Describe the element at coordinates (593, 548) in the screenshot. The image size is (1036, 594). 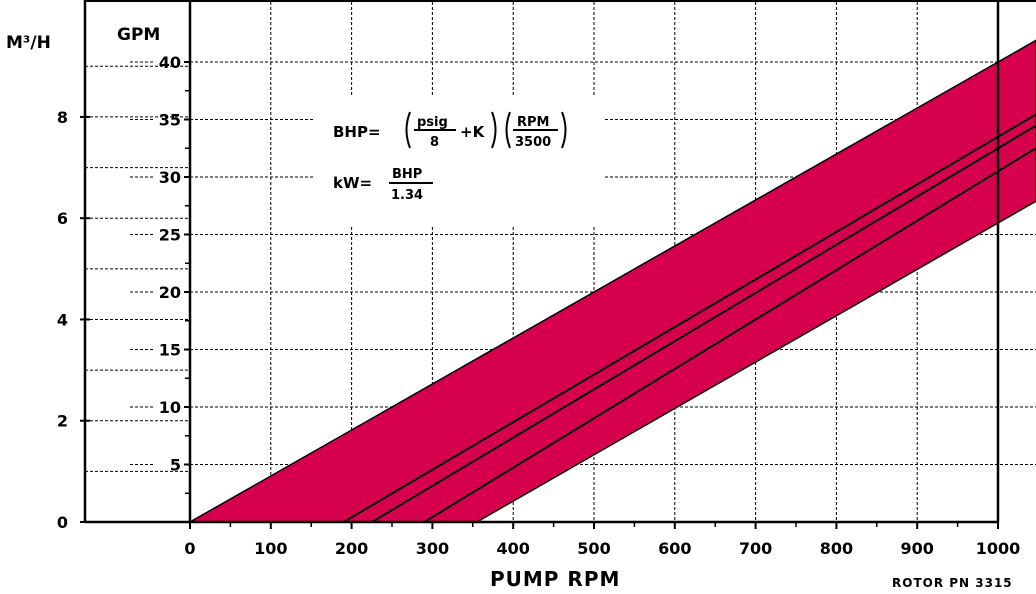
I see `x-tick-label-500: 500` at that location.